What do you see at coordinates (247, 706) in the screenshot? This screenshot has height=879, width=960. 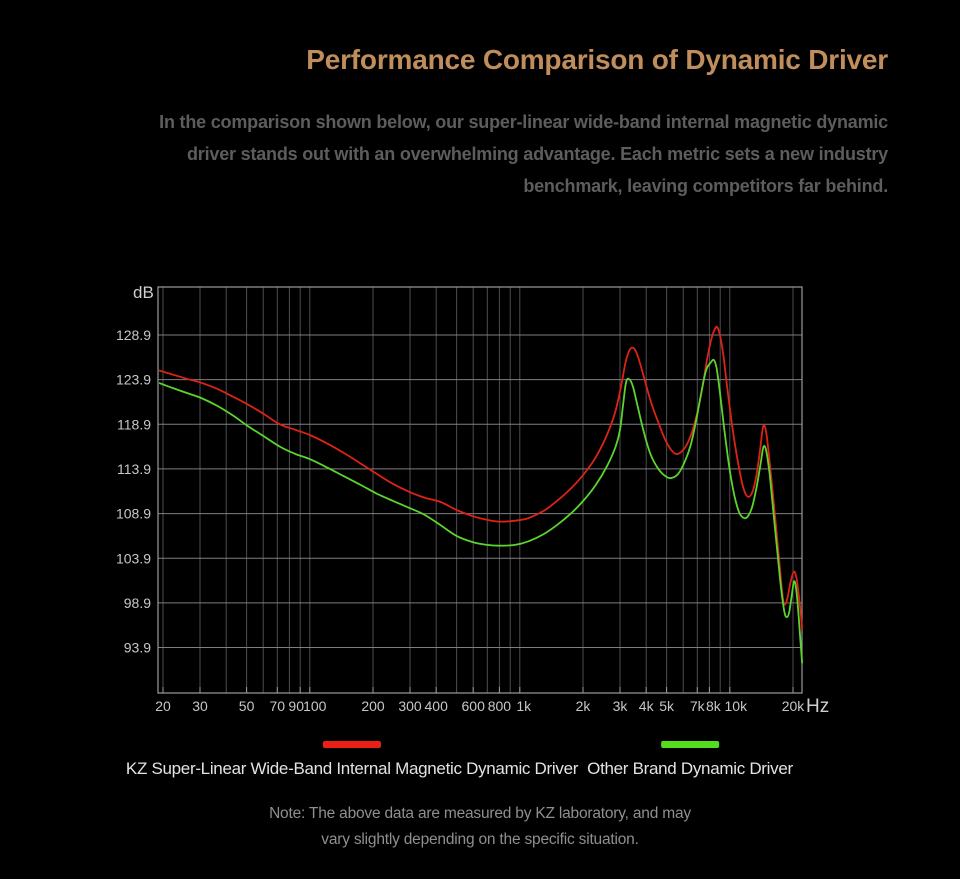 I see `x-tick-label: 50` at bounding box center [247, 706].